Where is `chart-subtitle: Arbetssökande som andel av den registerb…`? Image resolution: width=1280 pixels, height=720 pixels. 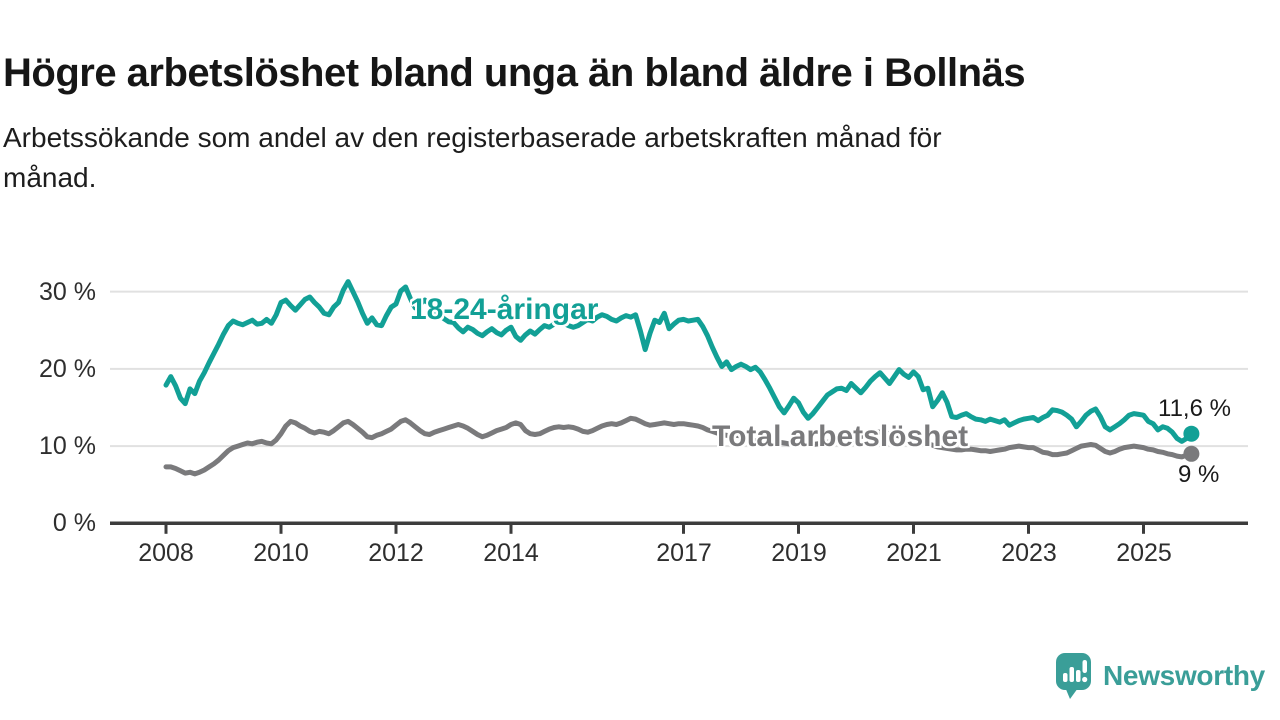 chart-subtitle: Arbetssökande som andel av den registerb… is located at coordinates (613, 158).